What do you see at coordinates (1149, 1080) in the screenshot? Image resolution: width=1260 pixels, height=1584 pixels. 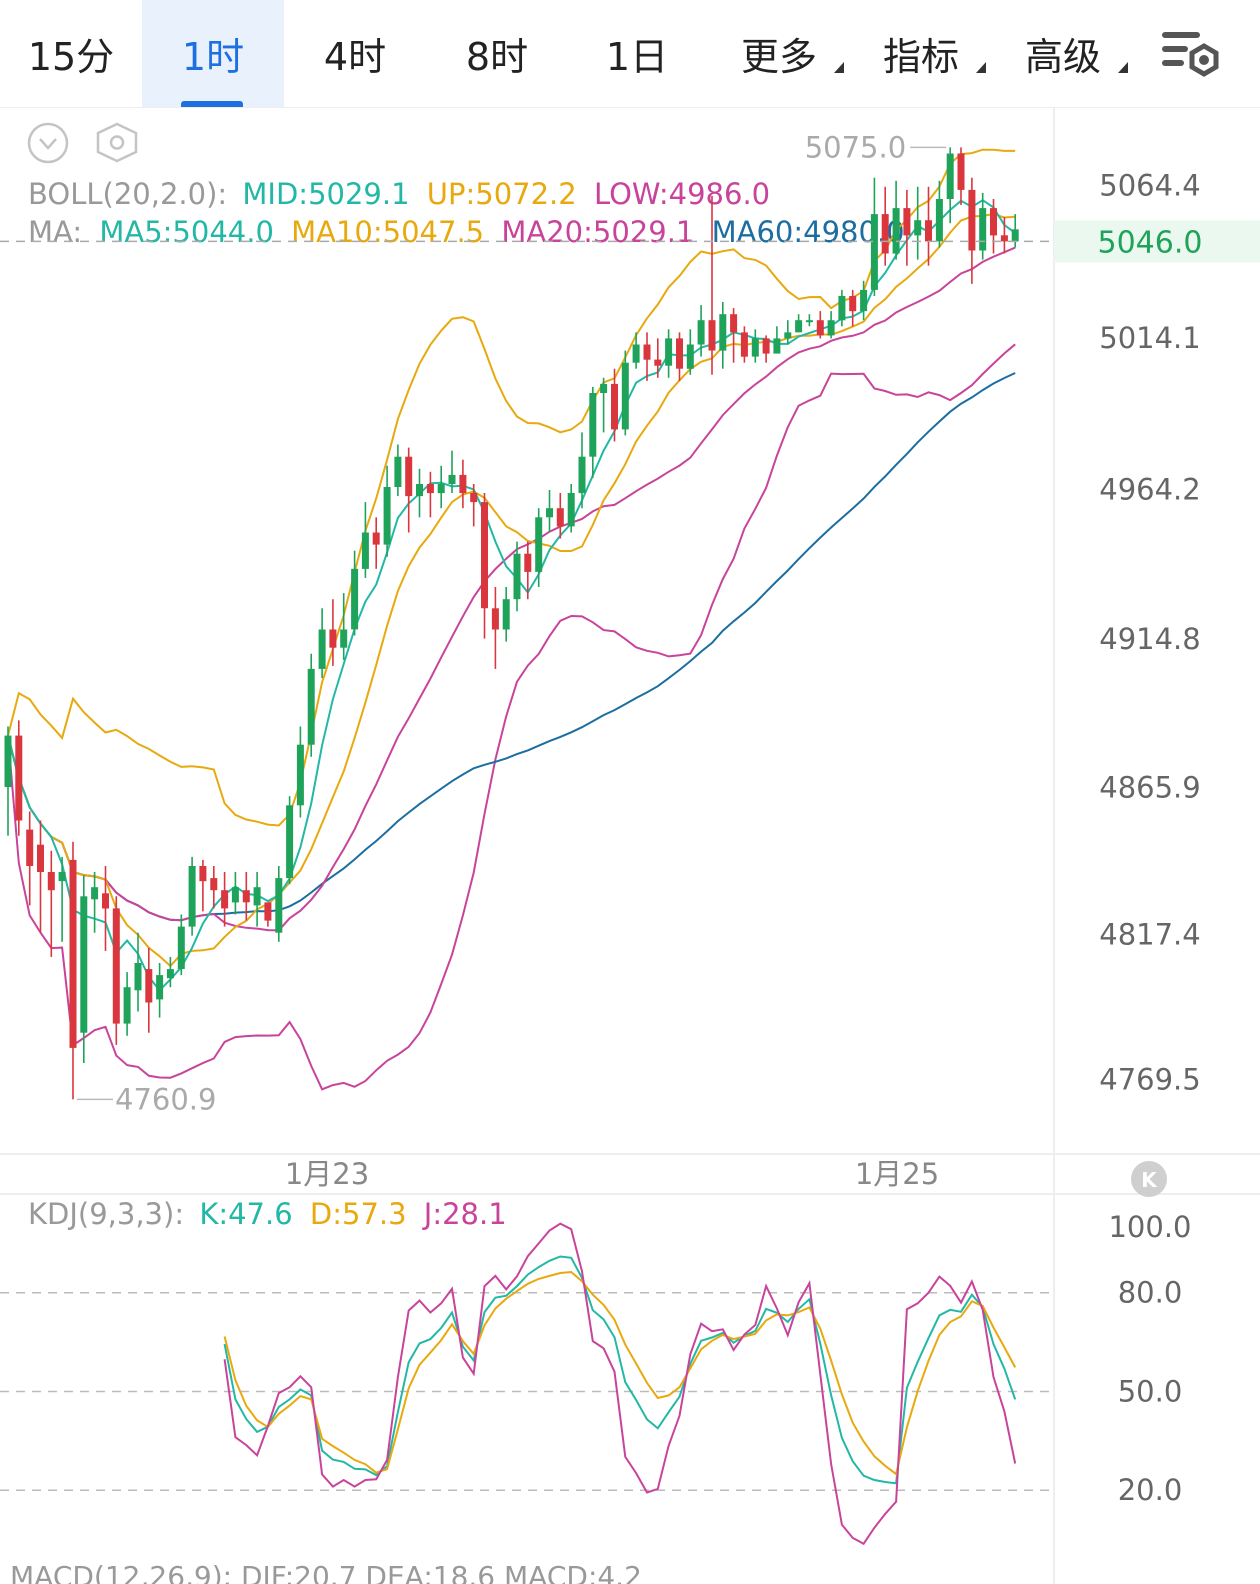 I see `price-tick-label: 4769.5` at bounding box center [1149, 1080].